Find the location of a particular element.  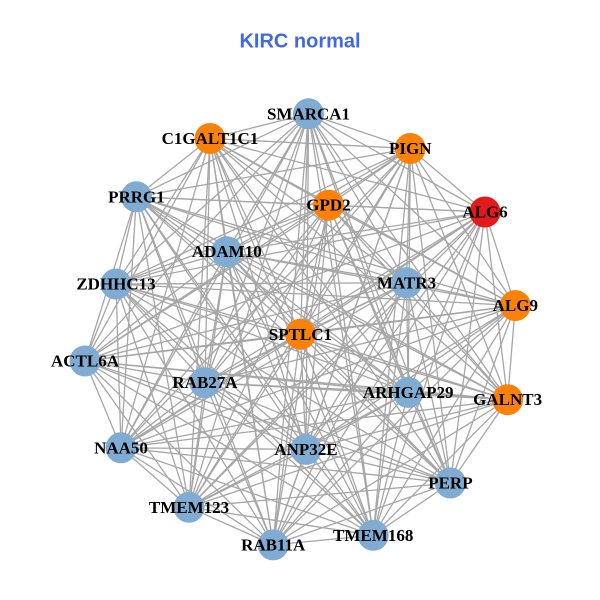

svg-text: PRRG1 is located at coordinates (136, 196).